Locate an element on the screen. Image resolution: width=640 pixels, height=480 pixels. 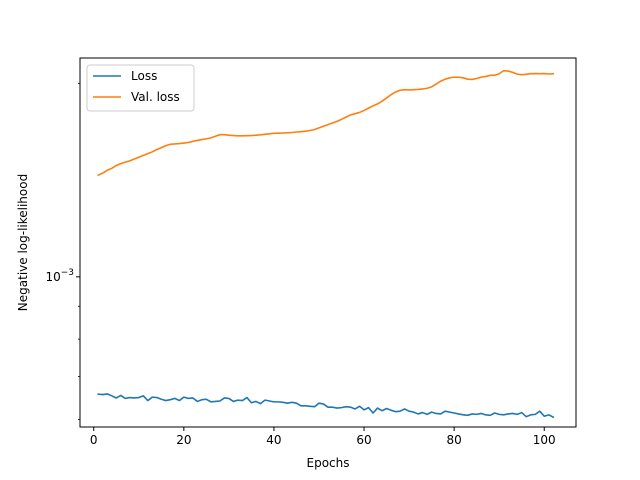
x-axis-ticks: 0 20 40 60 80 100 is located at coordinates (323, 437).